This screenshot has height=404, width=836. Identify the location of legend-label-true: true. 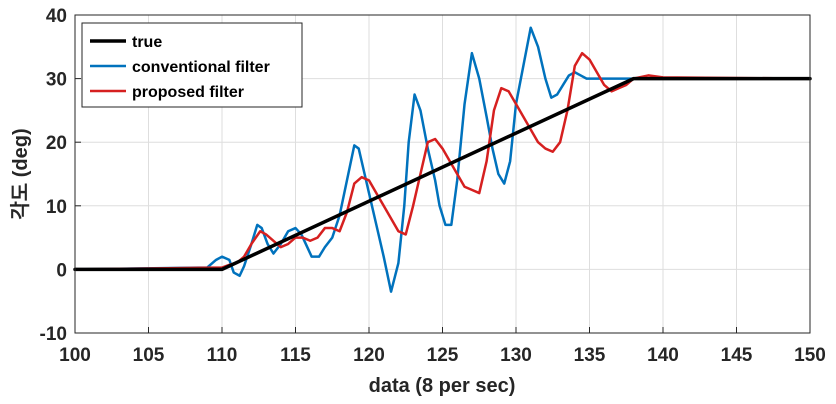
(147, 42).